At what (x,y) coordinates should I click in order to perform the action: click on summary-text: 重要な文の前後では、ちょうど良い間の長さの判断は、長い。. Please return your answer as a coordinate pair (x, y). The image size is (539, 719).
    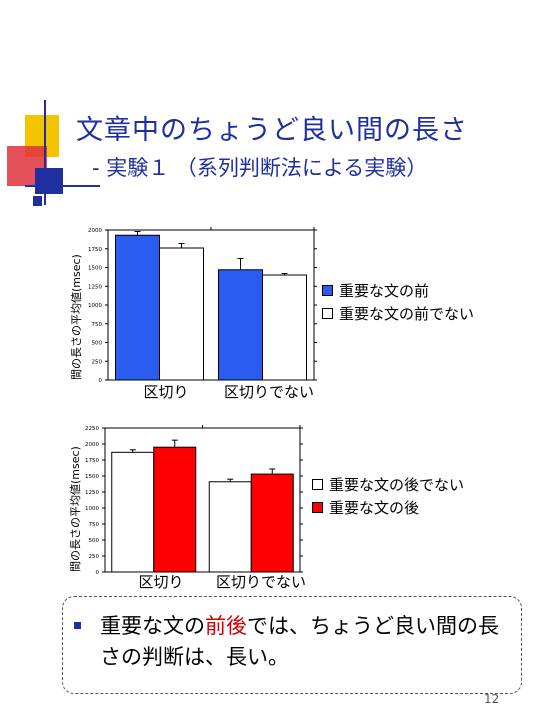
    Looking at the image, I should click on (305, 642).